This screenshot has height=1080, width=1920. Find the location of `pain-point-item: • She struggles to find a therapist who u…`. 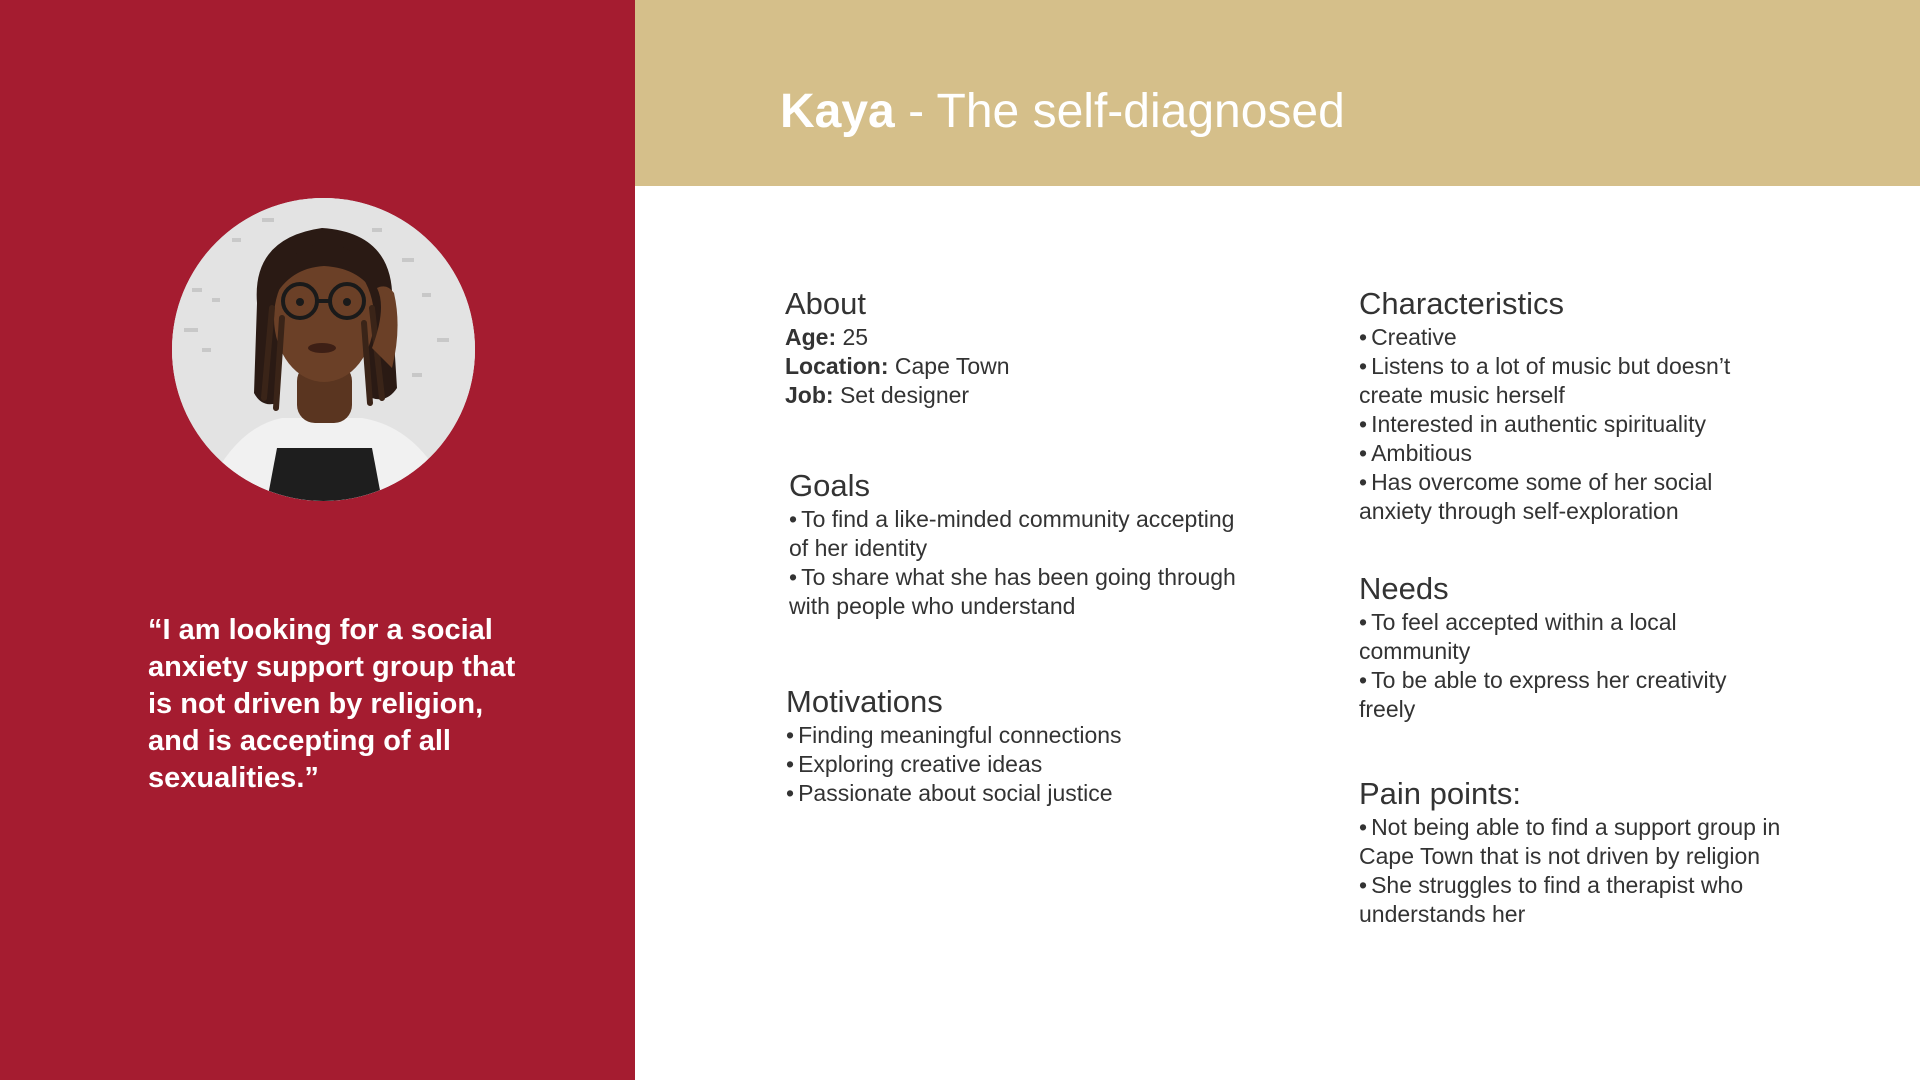

pain-point-item: • She struggles to find a therapist who u… is located at coordinates (1574, 900).